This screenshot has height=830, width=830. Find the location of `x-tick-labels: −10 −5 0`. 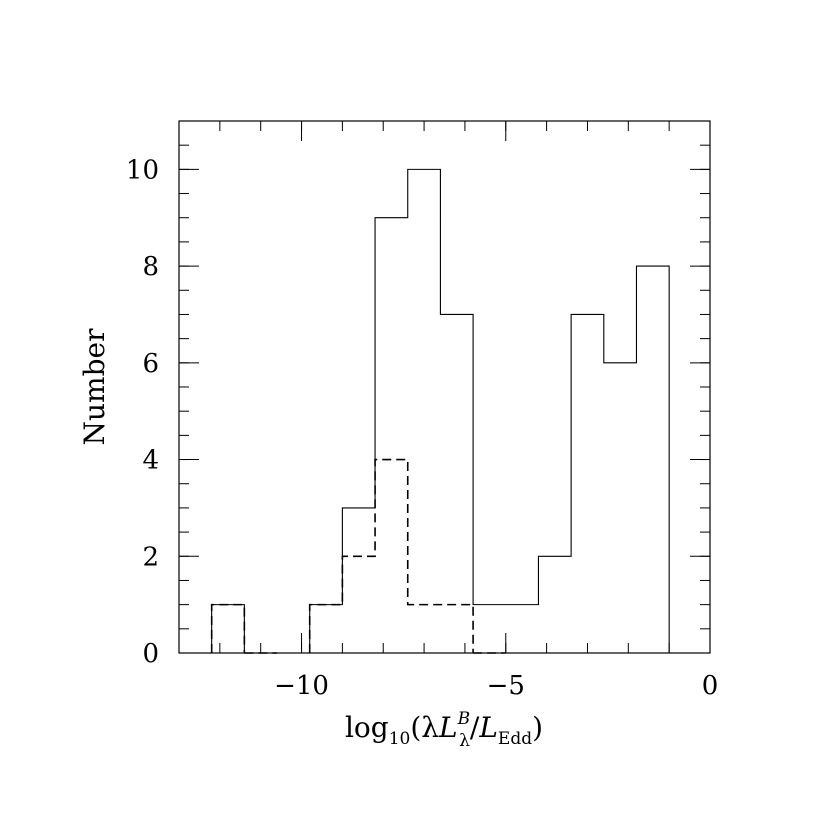

x-tick-labels: −10 −5 0 is located at coordinates (496, 686).